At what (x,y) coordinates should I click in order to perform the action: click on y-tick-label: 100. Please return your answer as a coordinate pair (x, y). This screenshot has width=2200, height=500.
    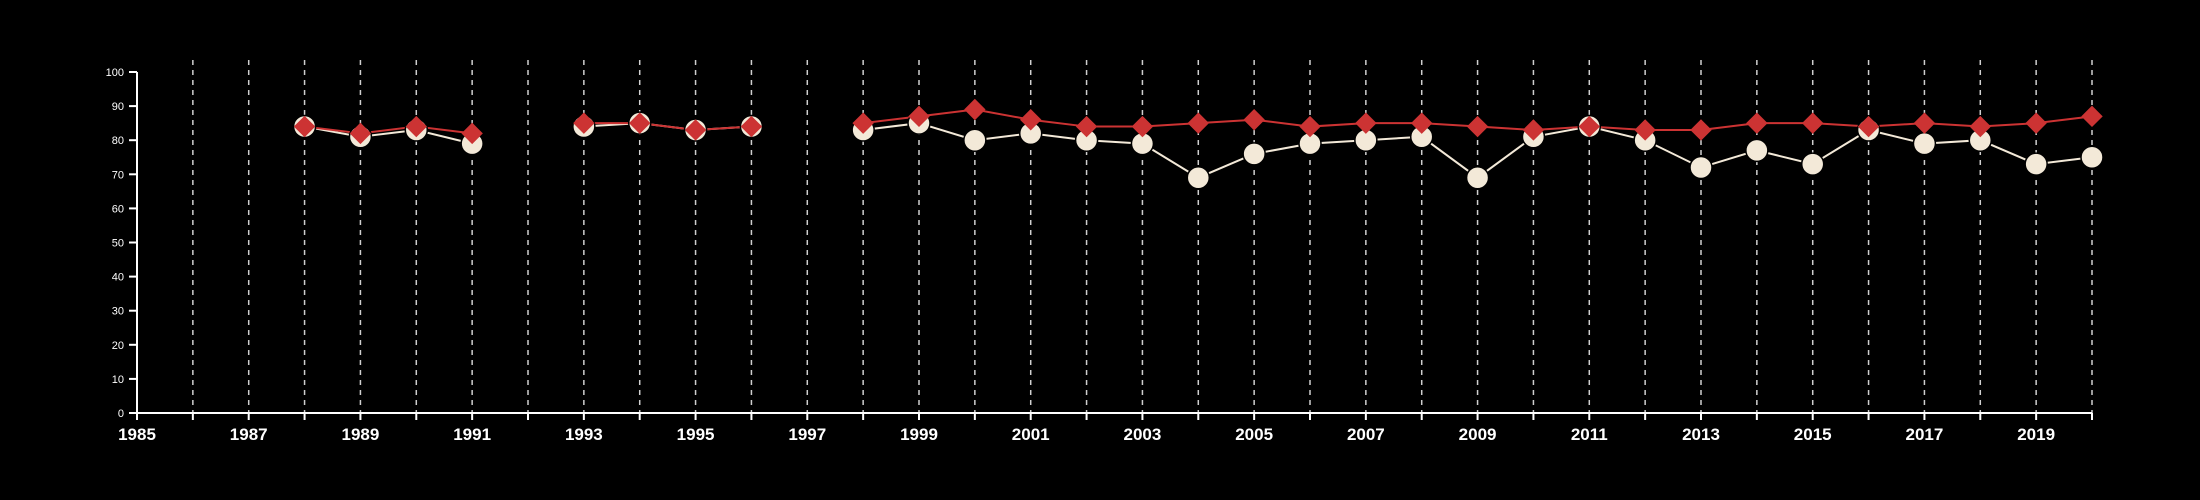
    Looking at the image, I should click on (115, 73).